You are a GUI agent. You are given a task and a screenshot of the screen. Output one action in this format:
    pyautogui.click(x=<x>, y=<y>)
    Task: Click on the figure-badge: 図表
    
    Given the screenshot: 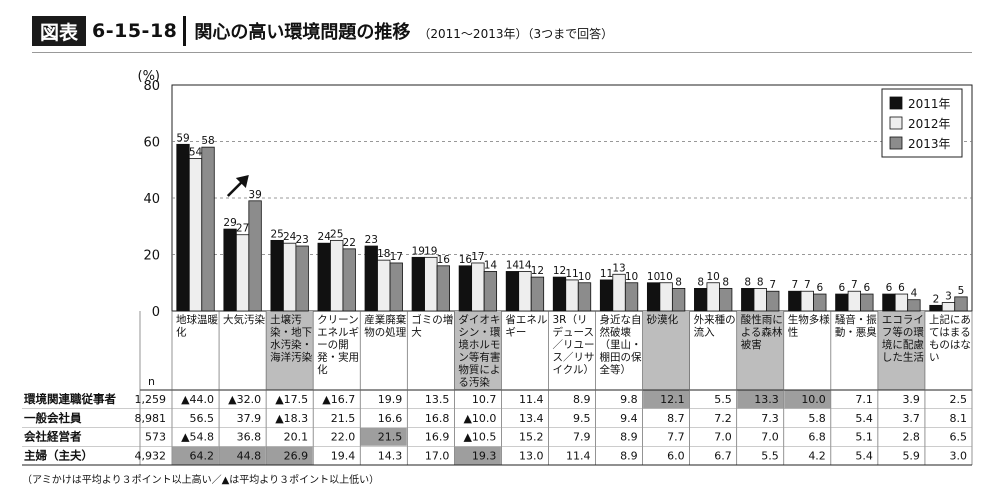 What is the action you would take?
    pyautogui.click(x=59, y=31)
    